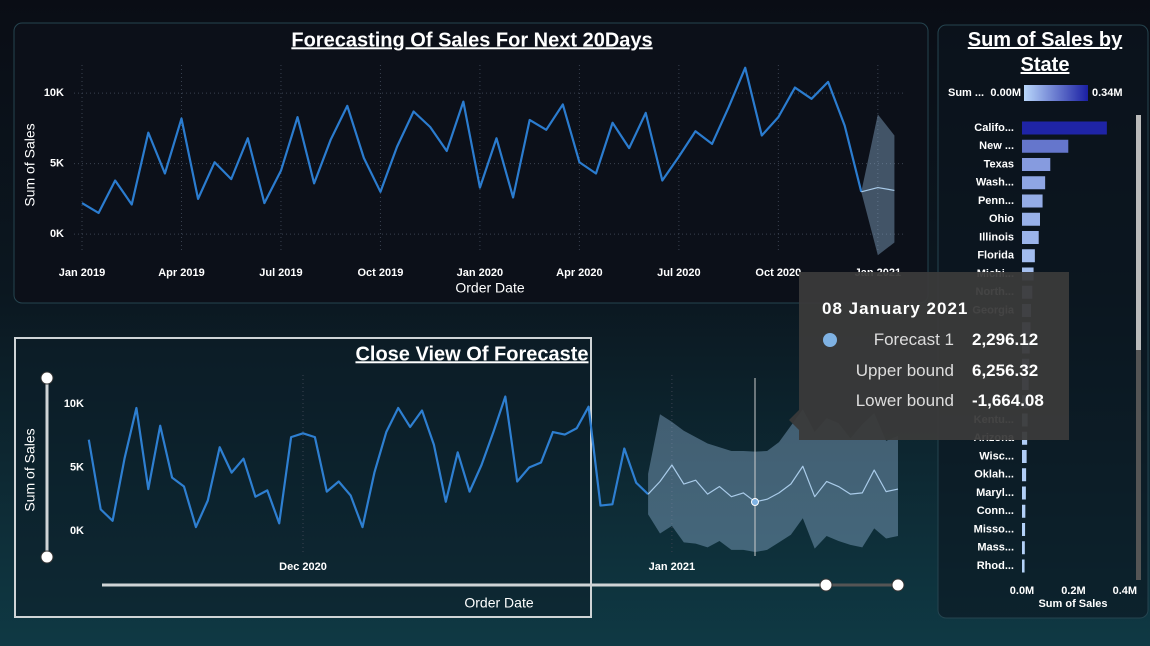 The width and height of the screenshot is (1150, 646). Describe the element at coordinates (82, 273) in the screenshot. I see `x-tick-label: Jan 2019` at that location.